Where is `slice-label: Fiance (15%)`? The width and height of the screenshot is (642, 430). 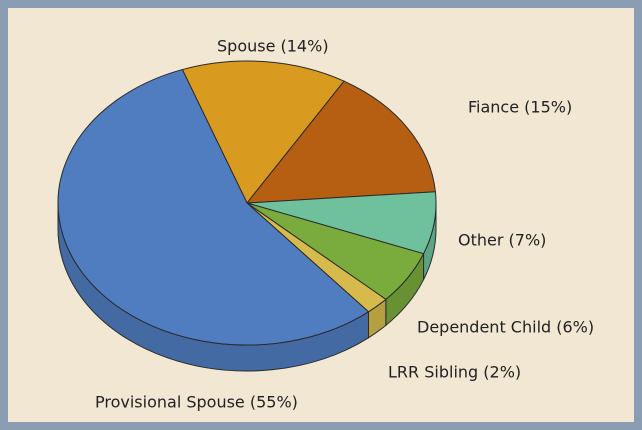 slice-label: Fiance (15%) is located at coordinates (520, 107).